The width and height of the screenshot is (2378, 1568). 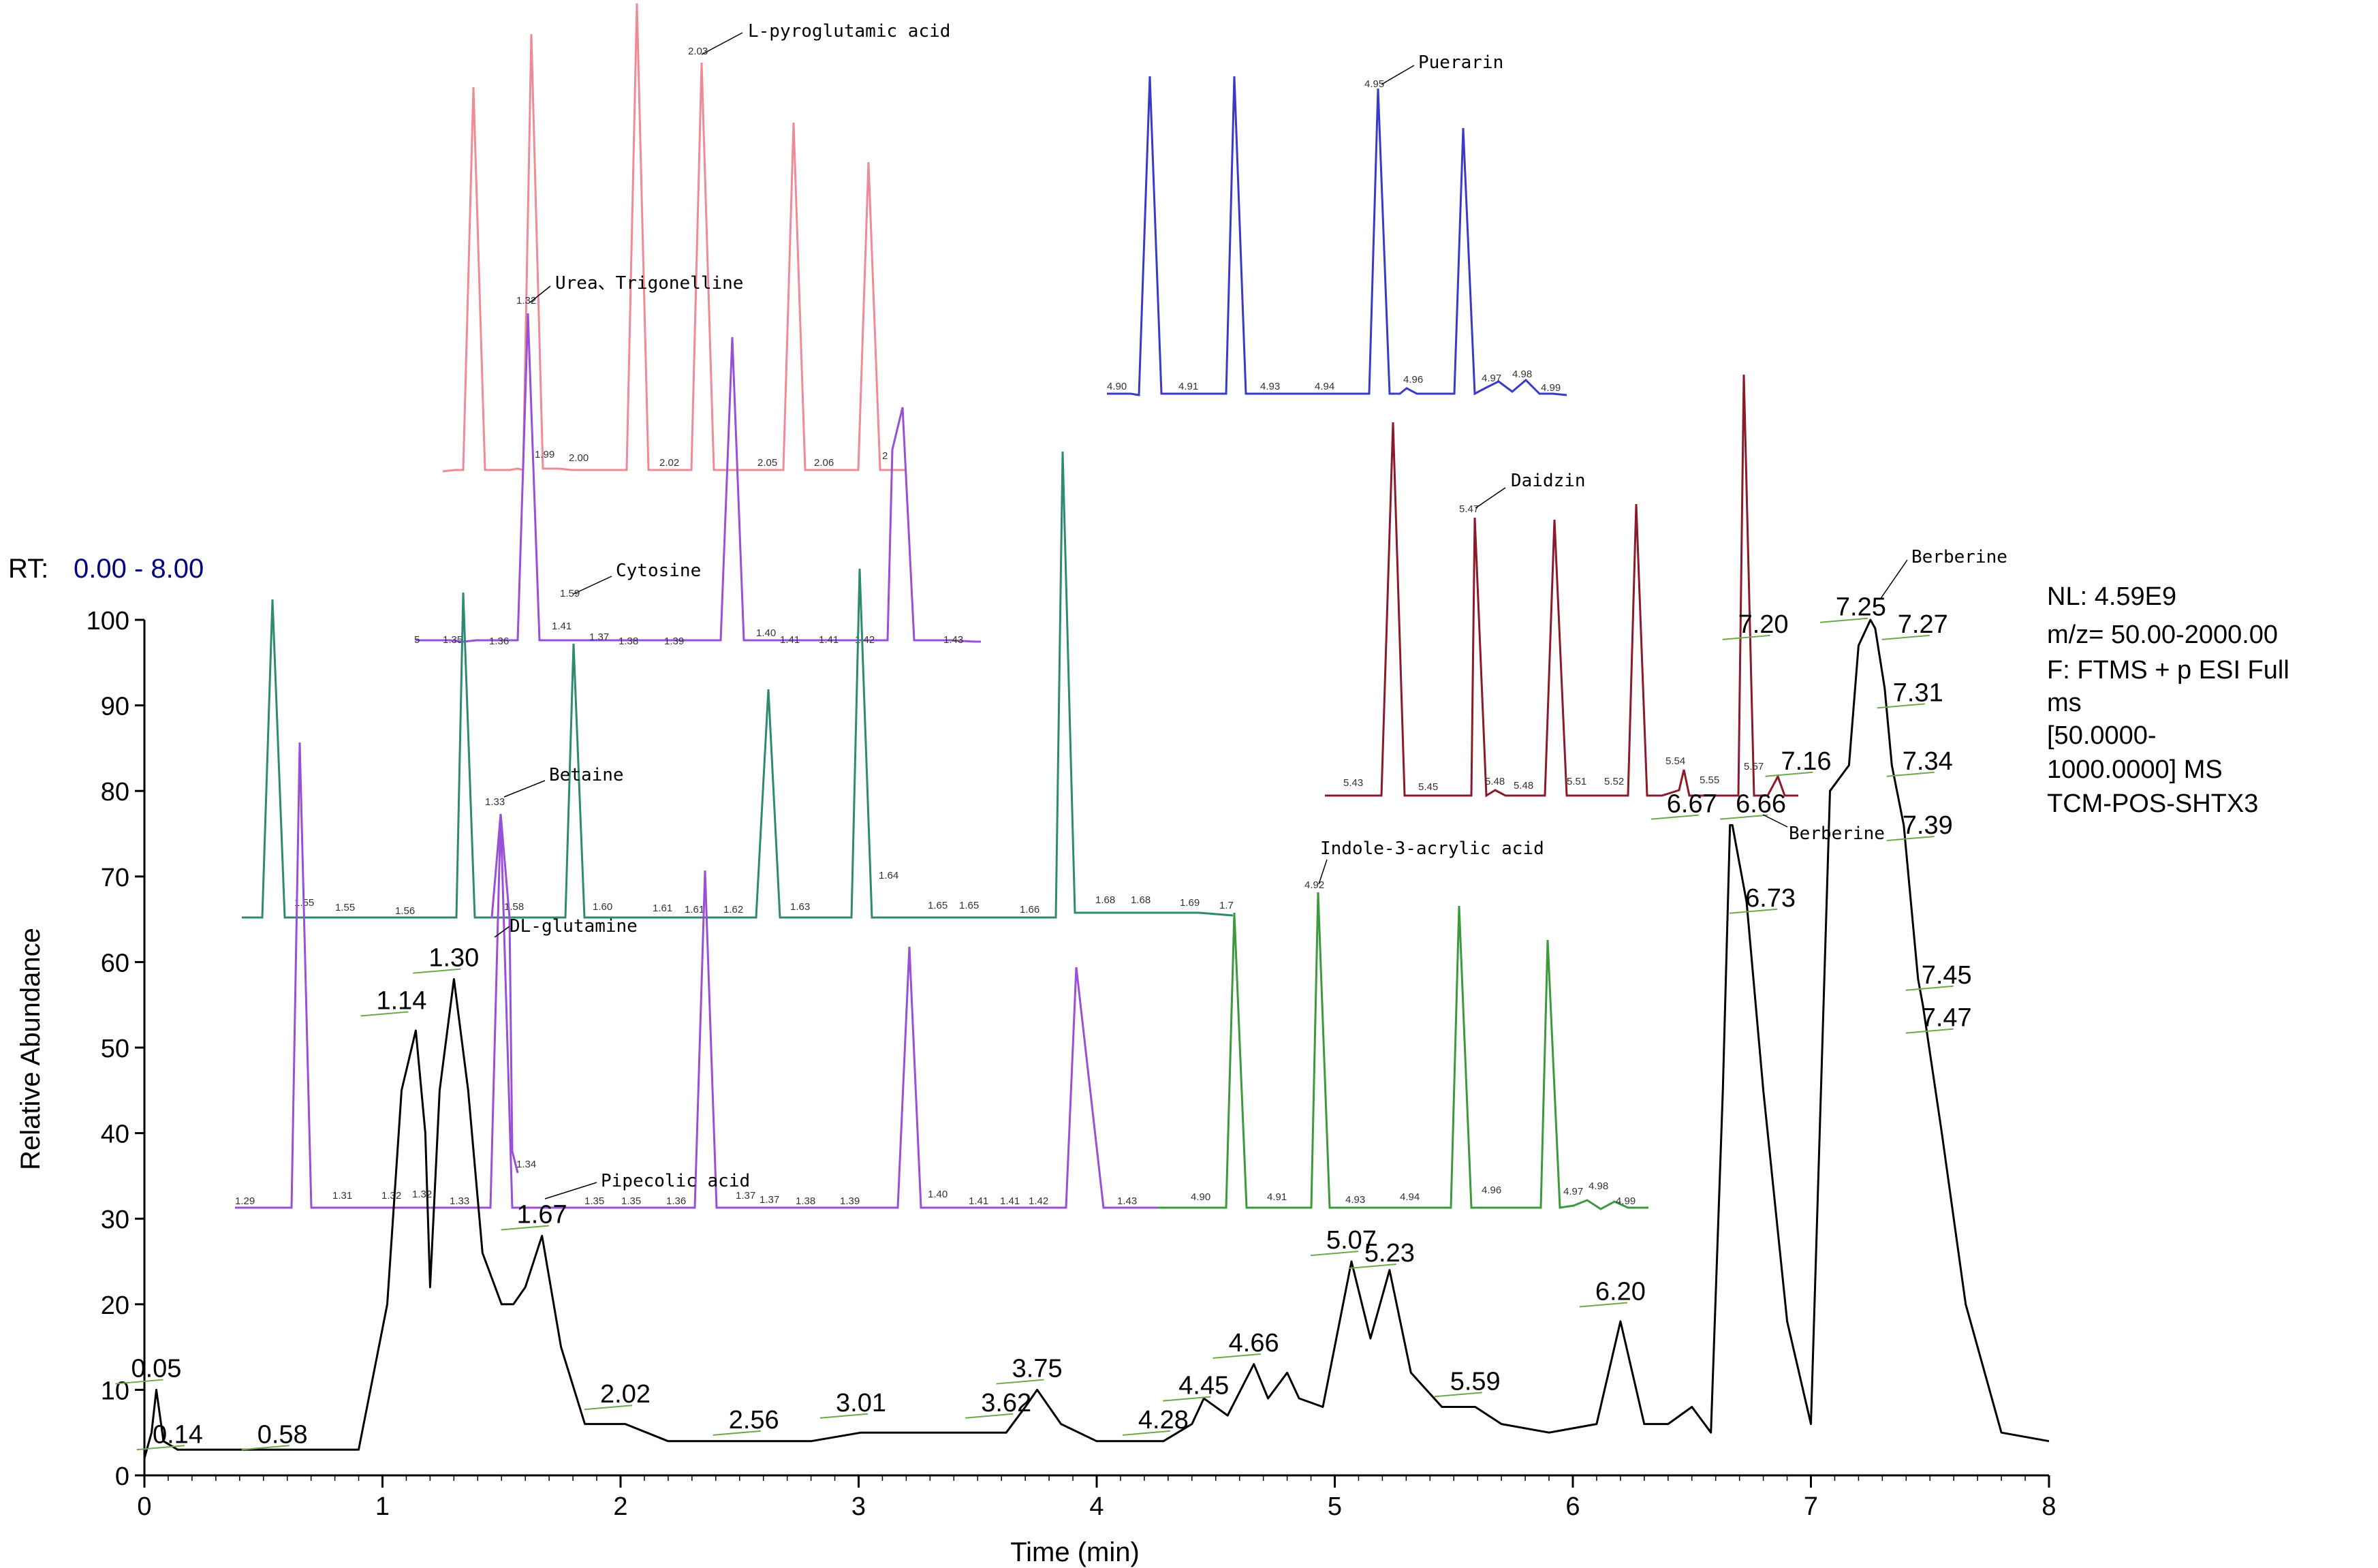 I want to click on inset-tick-label: 4.97, so click(x=1492, y=378).